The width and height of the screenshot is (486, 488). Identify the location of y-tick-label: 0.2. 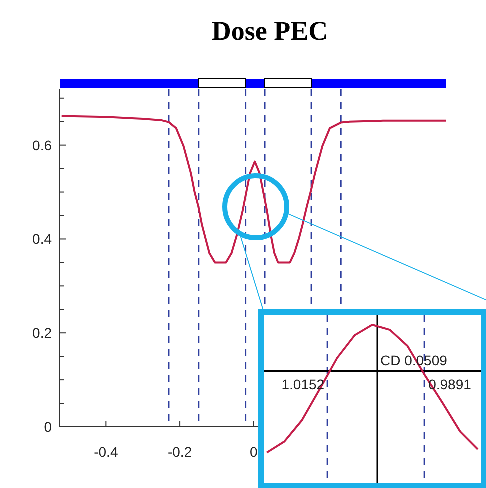
(42, 333).